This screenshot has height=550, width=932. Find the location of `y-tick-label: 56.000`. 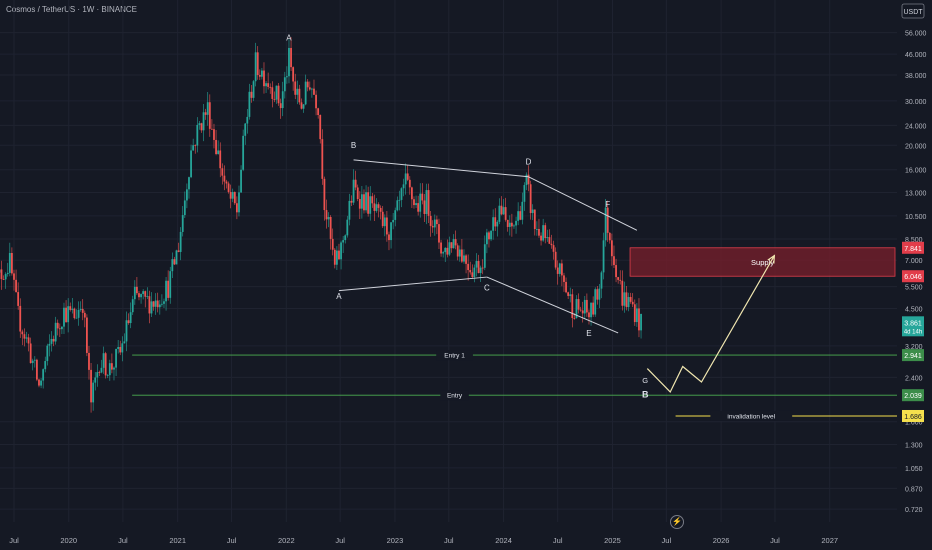

y-tick-label: 56.000 is located at coordinates (916, 34).